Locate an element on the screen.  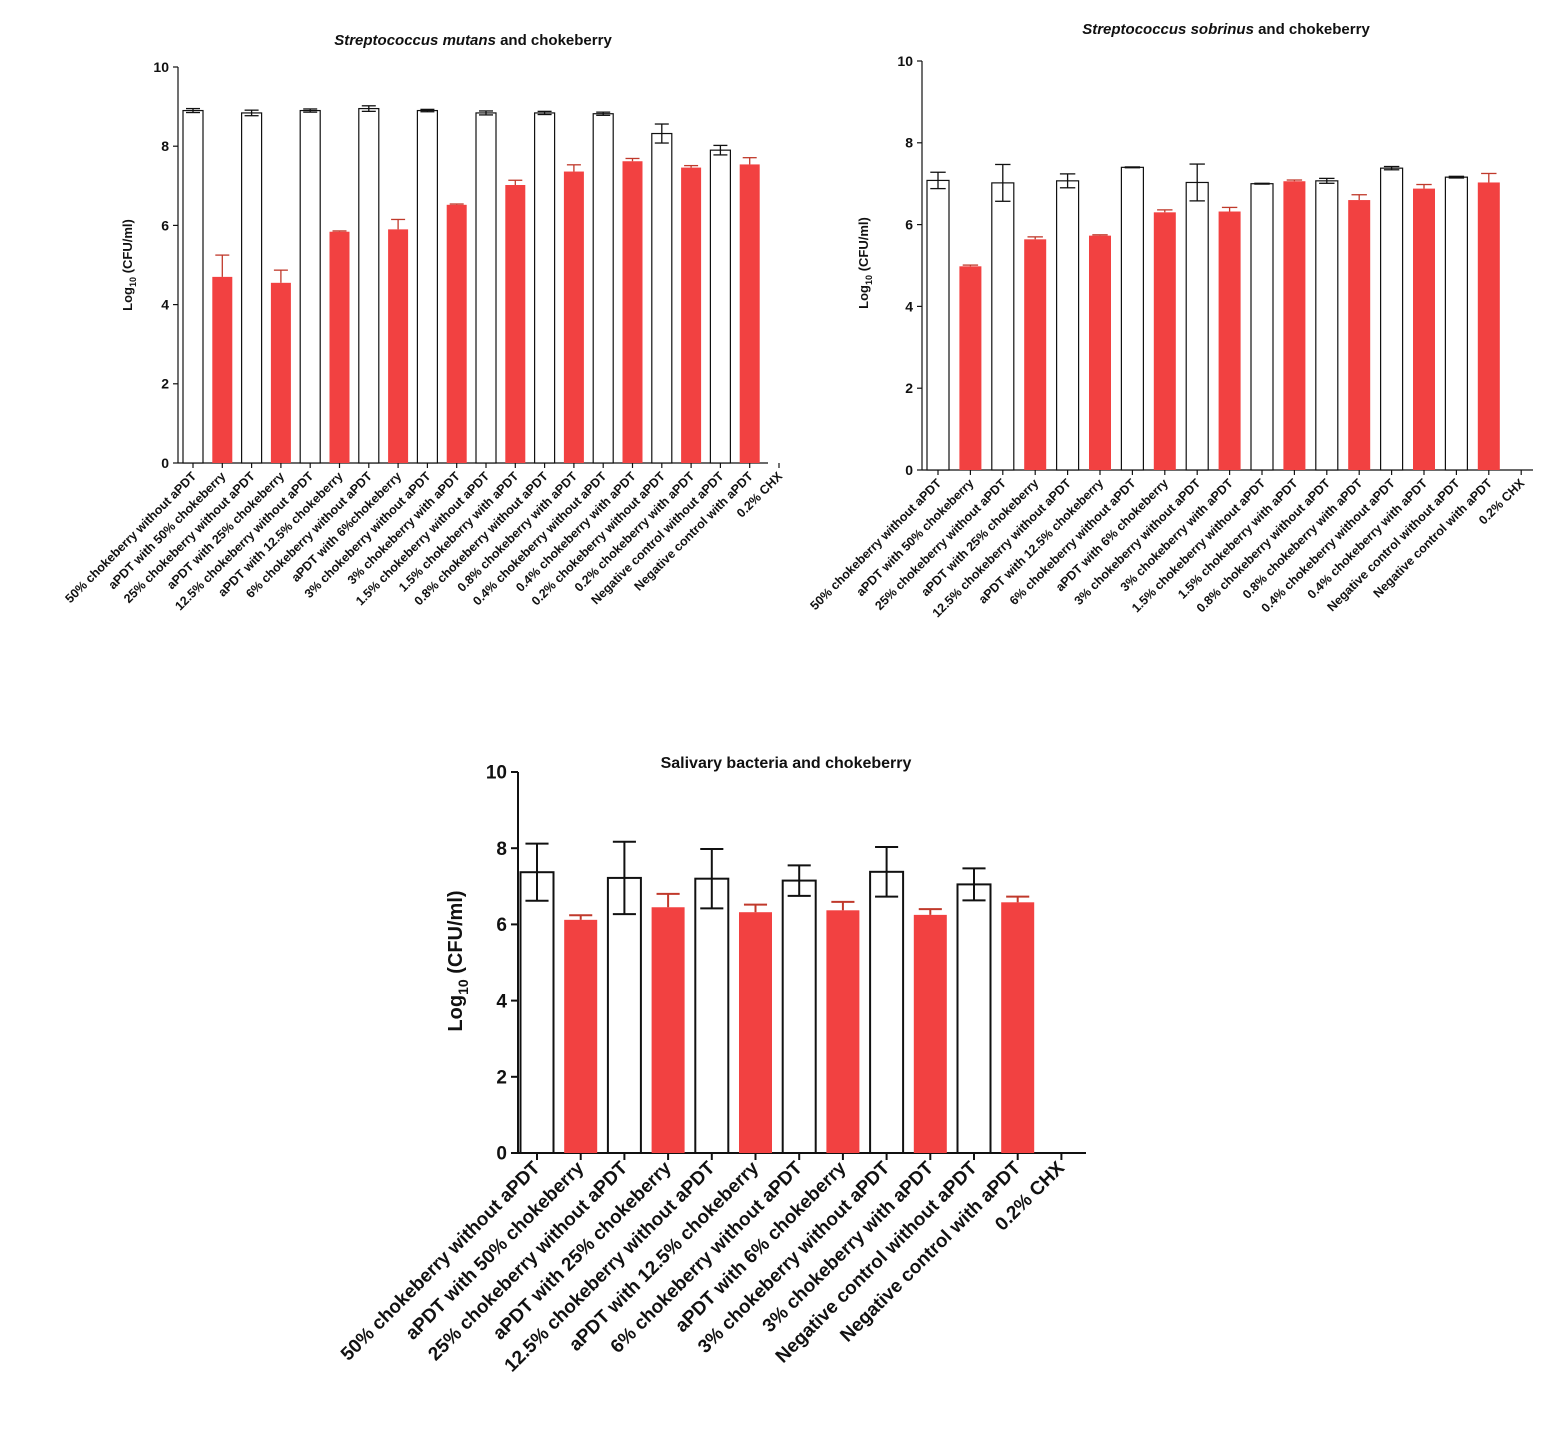
chart-title: Salivary bacteria and chokeberry is located at coordinates (786, 763).